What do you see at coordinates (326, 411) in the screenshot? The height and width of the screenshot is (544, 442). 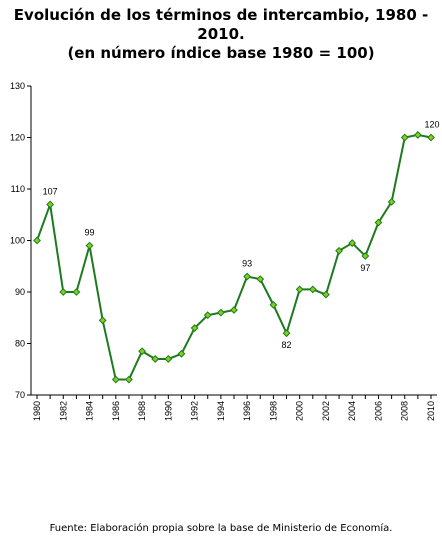 I see `x-tick-label: 2002` at bounding box center [326, 411].